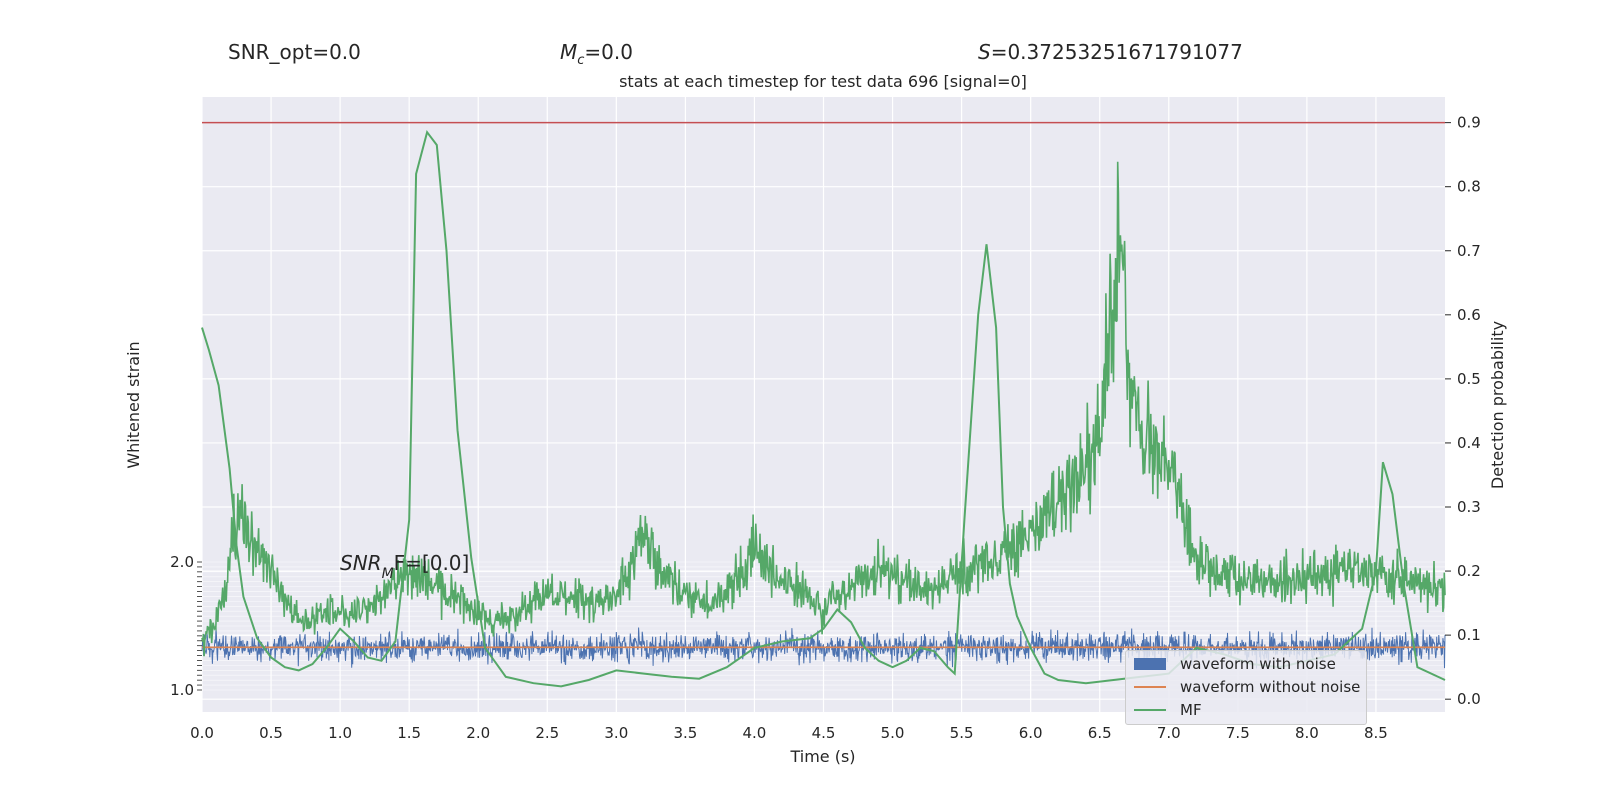 The width and height of the screenshot is (1600, 800). What do you see at coordinates (616, 733) in the screenshot?
I see `x-tick-label: 3.0` at bounding box center [616, 733].